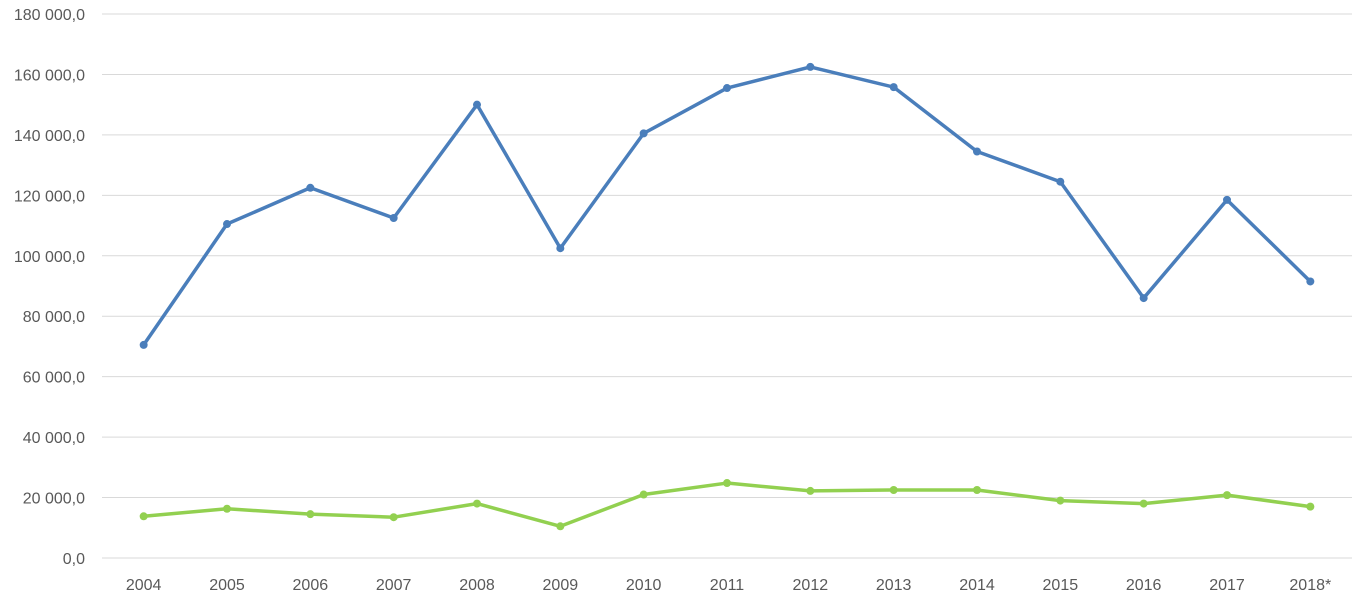 The image size is (1359, 599). I want to click on y-tick-label: 40 000,0, so click(54, 438).